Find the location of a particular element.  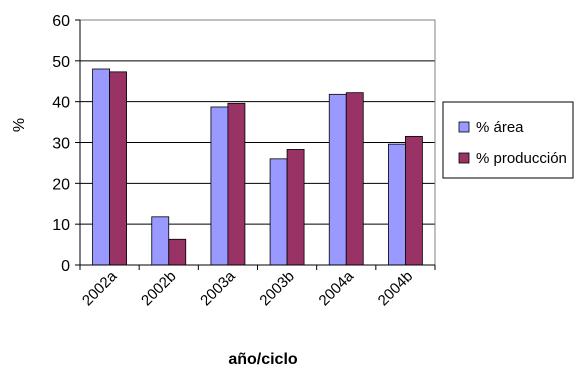

y-tick-label: 40 is located at coordinates (61, 103).